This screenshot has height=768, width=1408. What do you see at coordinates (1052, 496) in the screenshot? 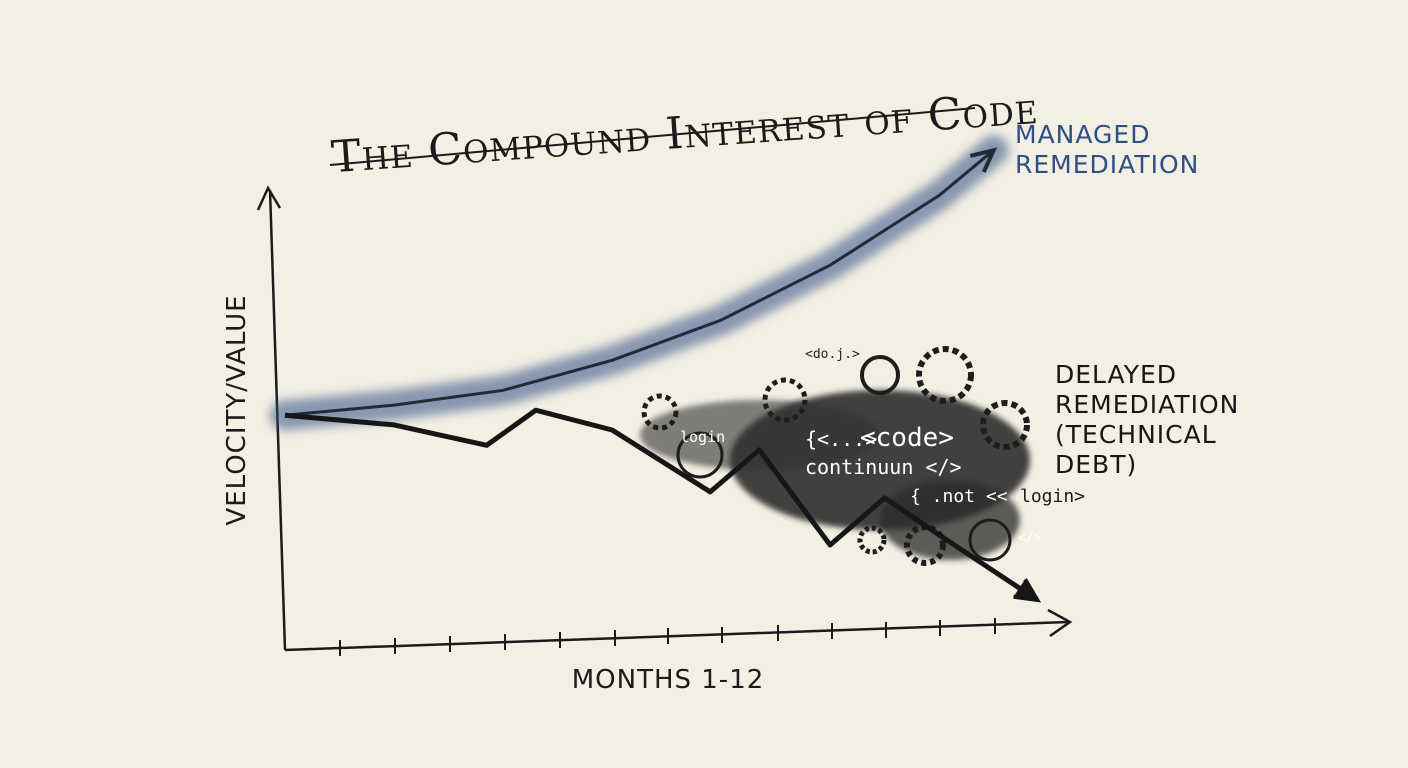
I see `code-annotation: login>` at bounding box center [1052, 496].